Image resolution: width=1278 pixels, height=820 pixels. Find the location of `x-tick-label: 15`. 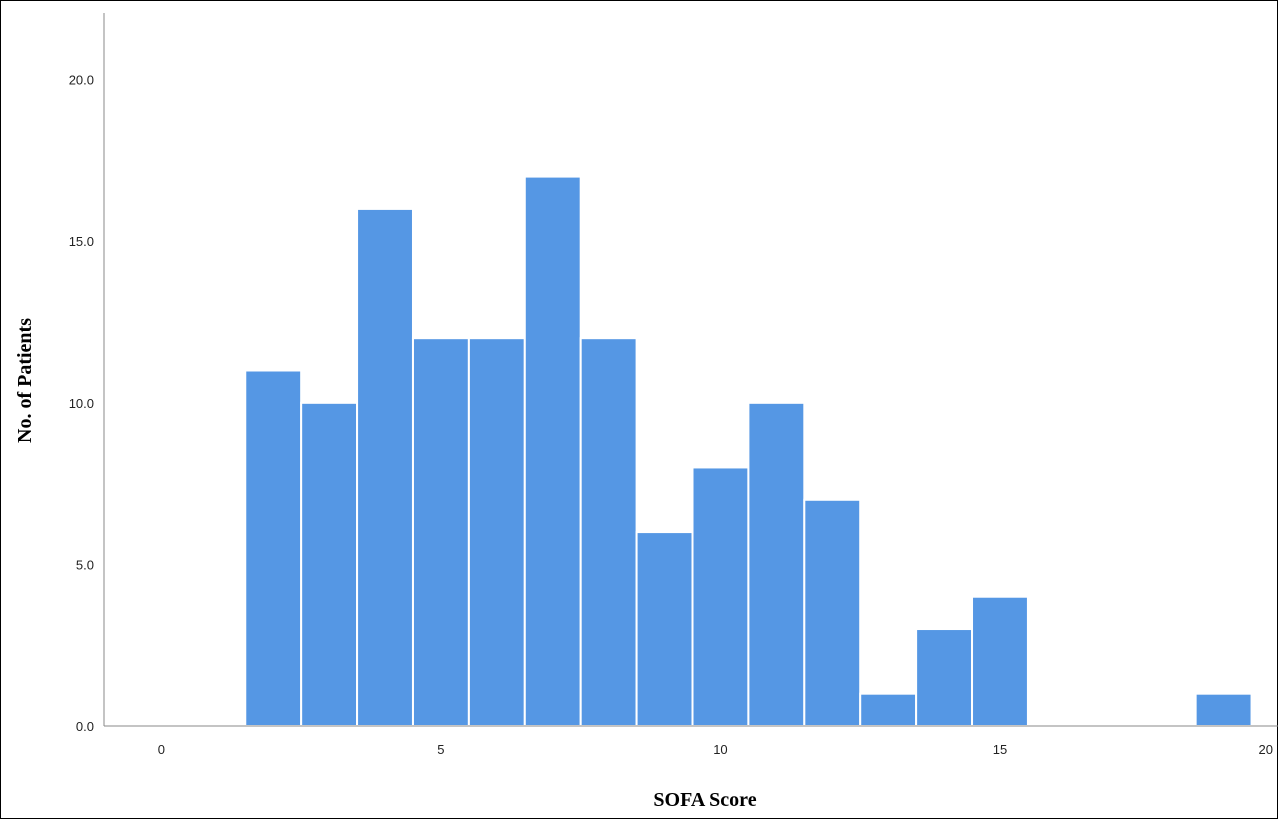

x-tick-label: 15 is located at coordinates (1000, 749).